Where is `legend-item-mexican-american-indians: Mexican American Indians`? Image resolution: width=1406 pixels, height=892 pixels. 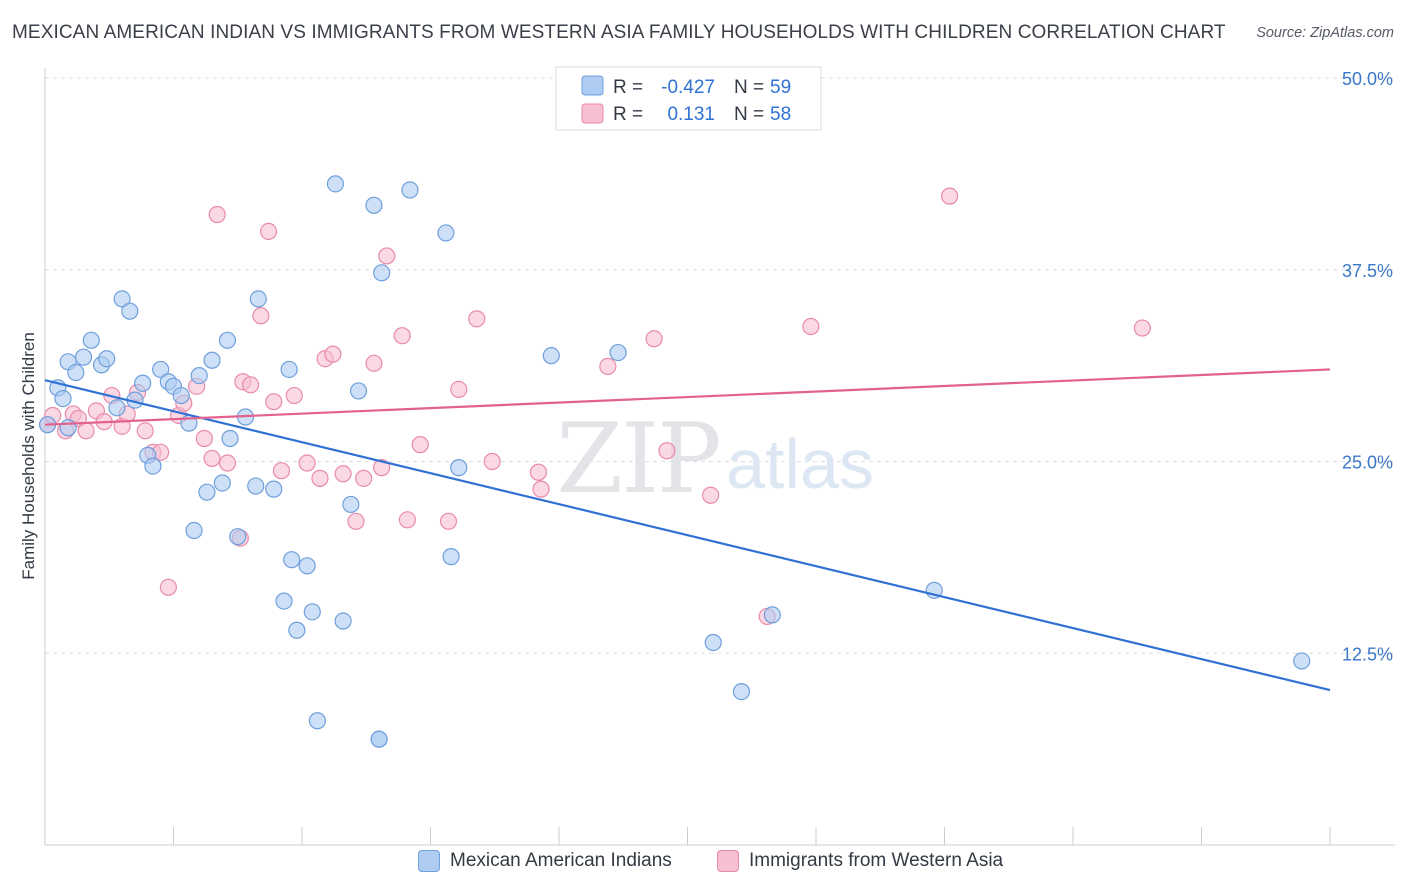 legend-item-mexican-american-indians: Mexican American Indians is located at coordinates (545, 861).